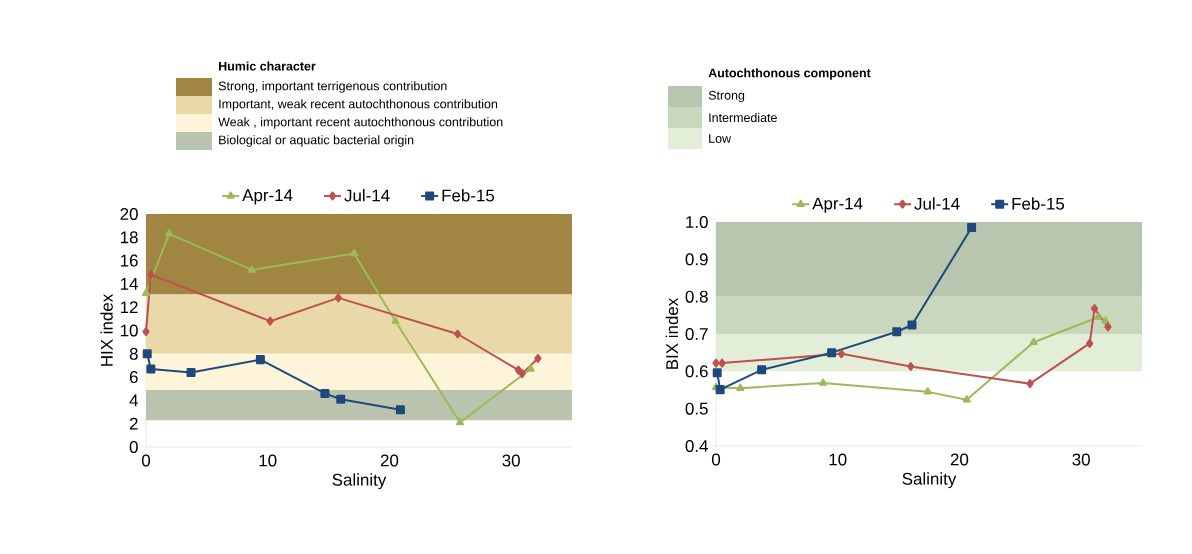 This screenshot has width=1192, height=554. Describe the element at coordinates (696, 371) in the screenshot. I see `y-tick-label: 0.6` at that location.